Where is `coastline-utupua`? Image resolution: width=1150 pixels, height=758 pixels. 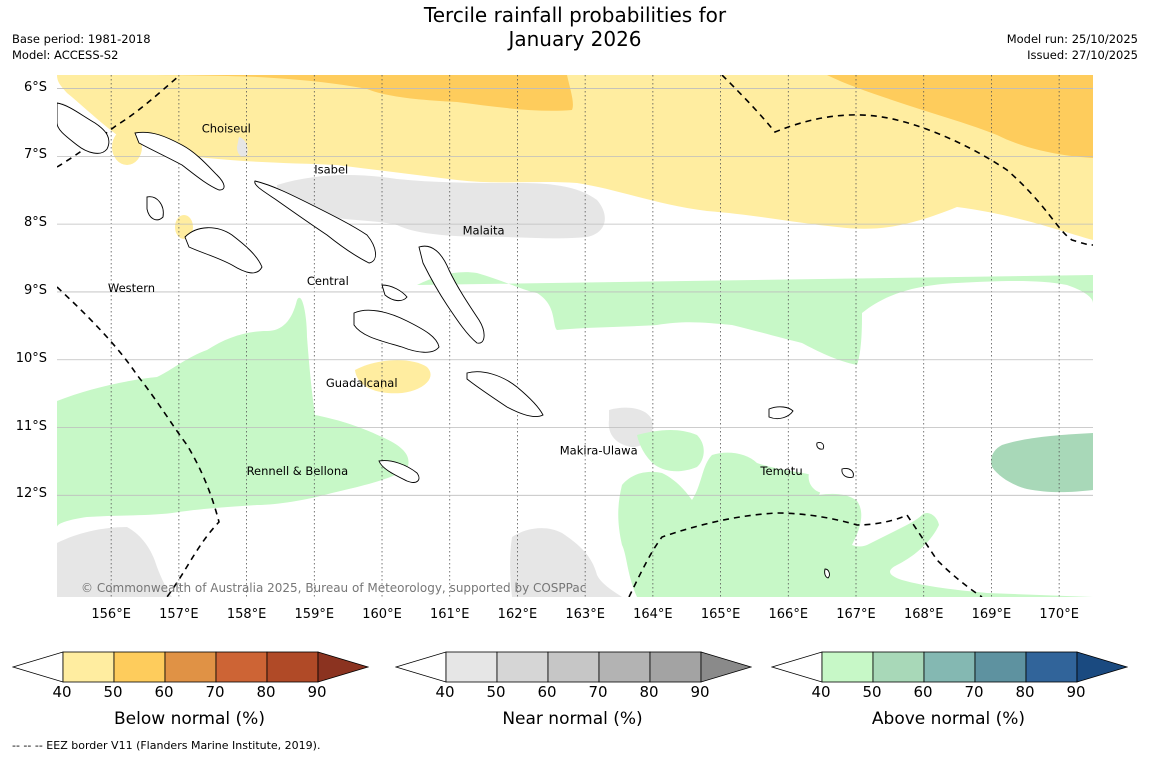
coastline-utupua is located at coordinates (847, 473).